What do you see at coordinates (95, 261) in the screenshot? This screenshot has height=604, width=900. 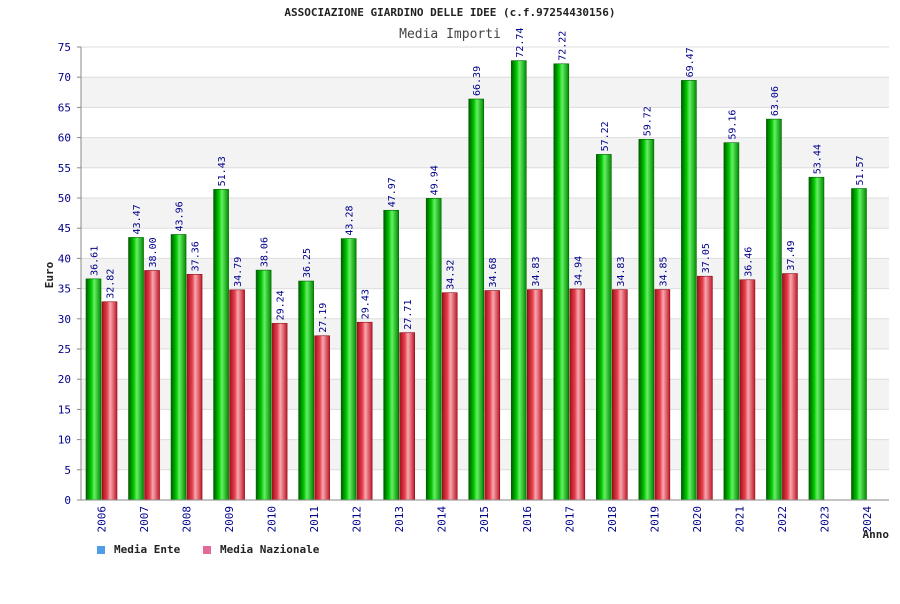 I see `data-label: 36.61` at bounding box center [95, 261].